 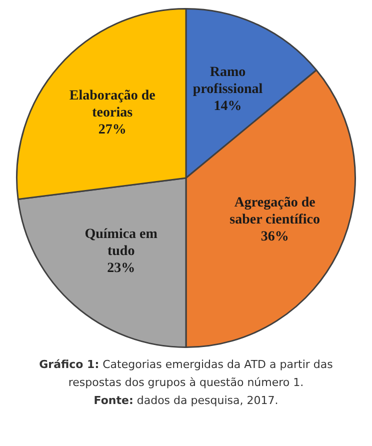 What do you see at coordinates (186, 374) in the screenshot?
I see `text: Gráfico 1: Categorias emergidas da ATD a partir das respostas dos grupos à questão número 1.` at bounding box center [186, 374].